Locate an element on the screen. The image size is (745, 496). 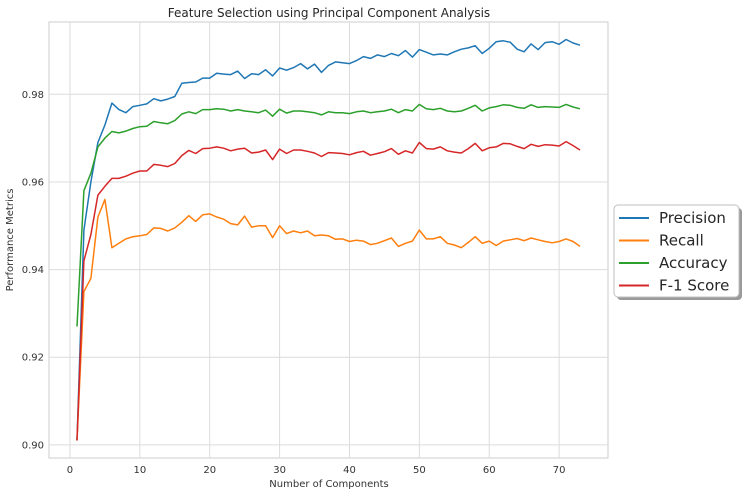
legend-label-0: Precision is located at coordinates (692, 218).